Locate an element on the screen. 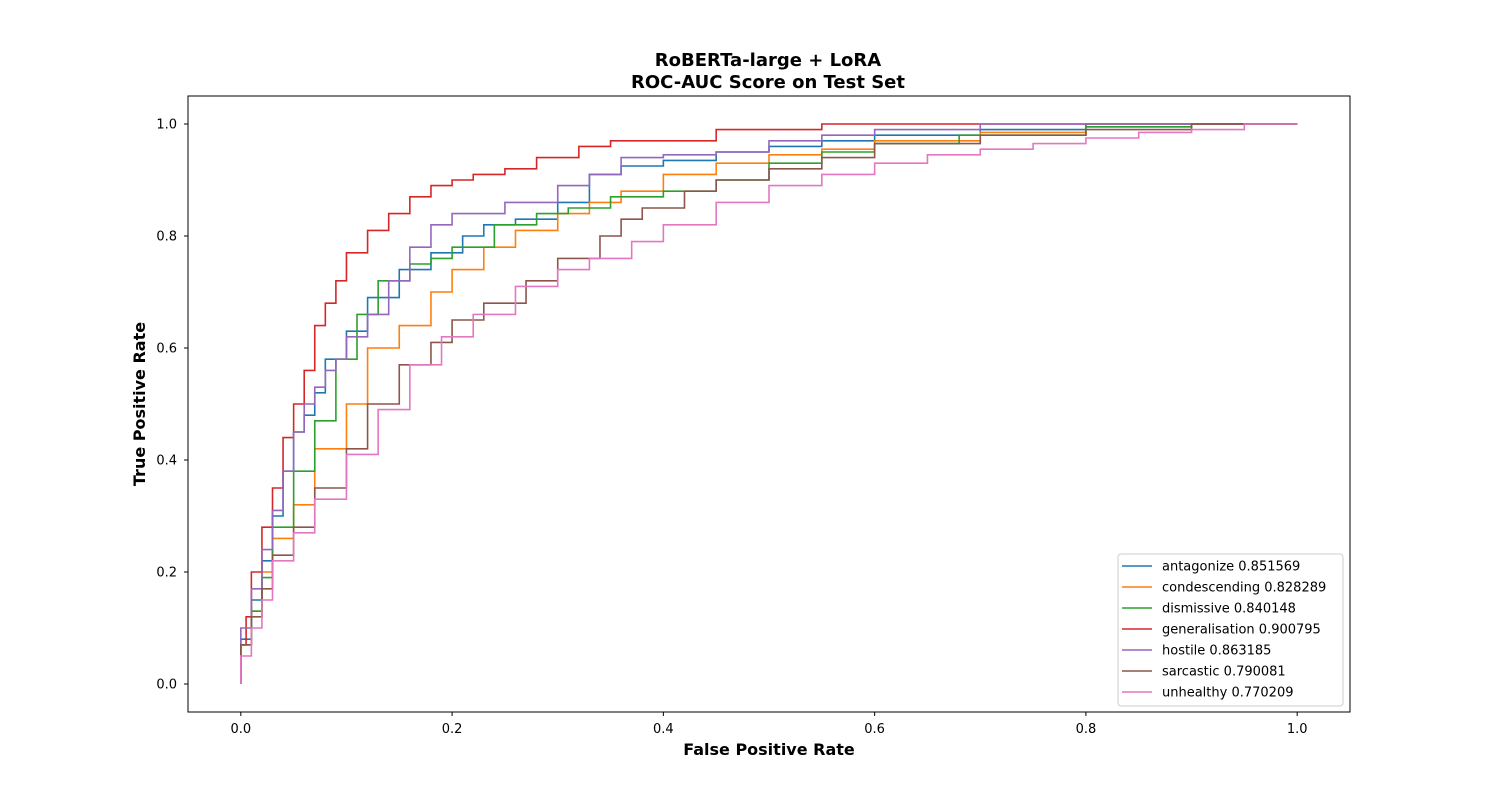  x-axis-ticks: 0.0 0.2 0.4 0.6 0.8 1.0 is located at coordinates (769, 724).